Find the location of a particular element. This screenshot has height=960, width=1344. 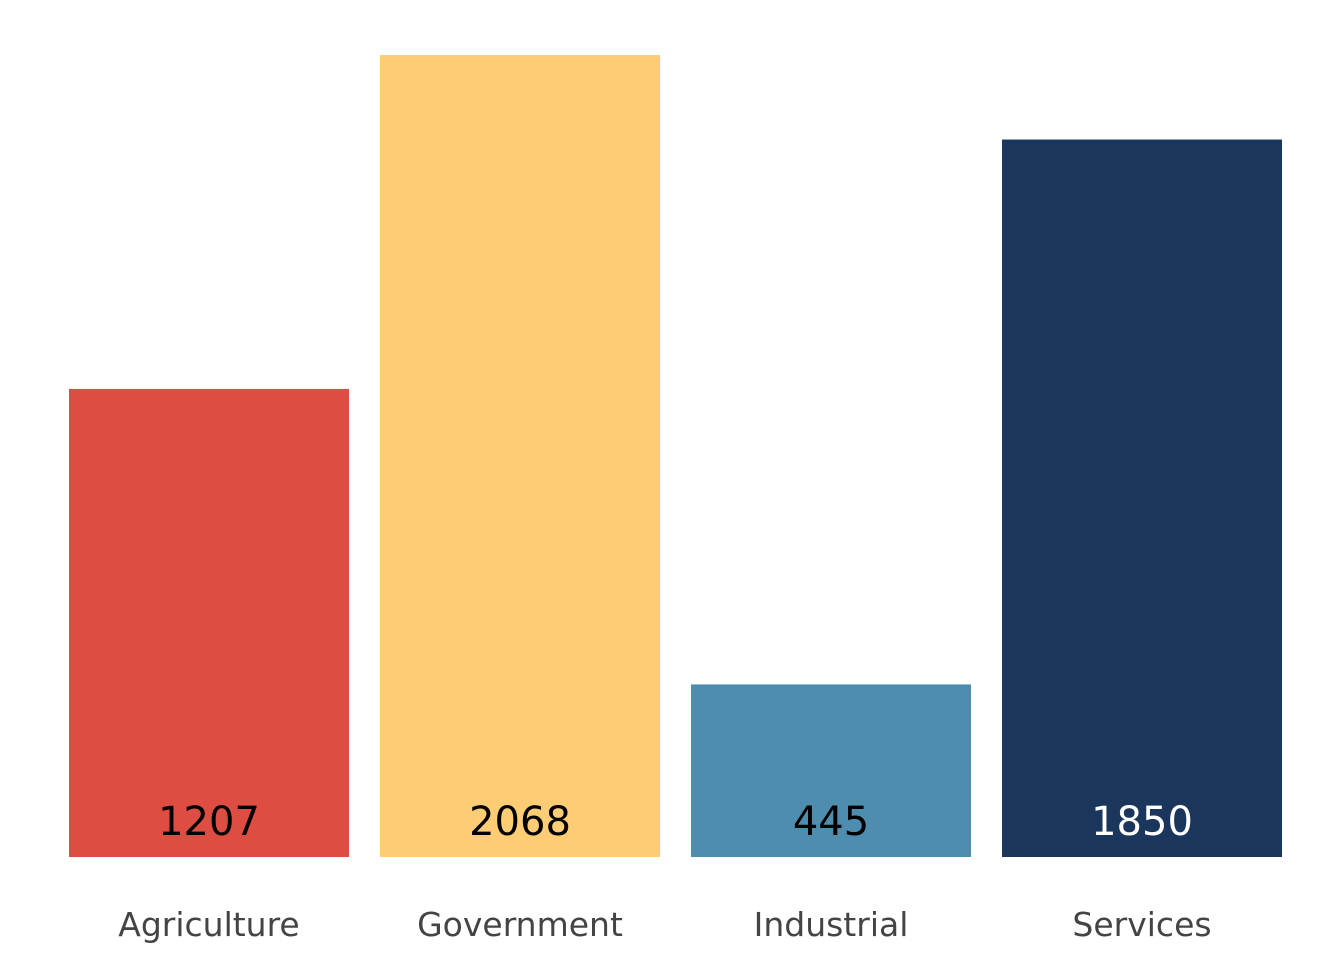

bar-industrial is located at coordinates (831, 770).